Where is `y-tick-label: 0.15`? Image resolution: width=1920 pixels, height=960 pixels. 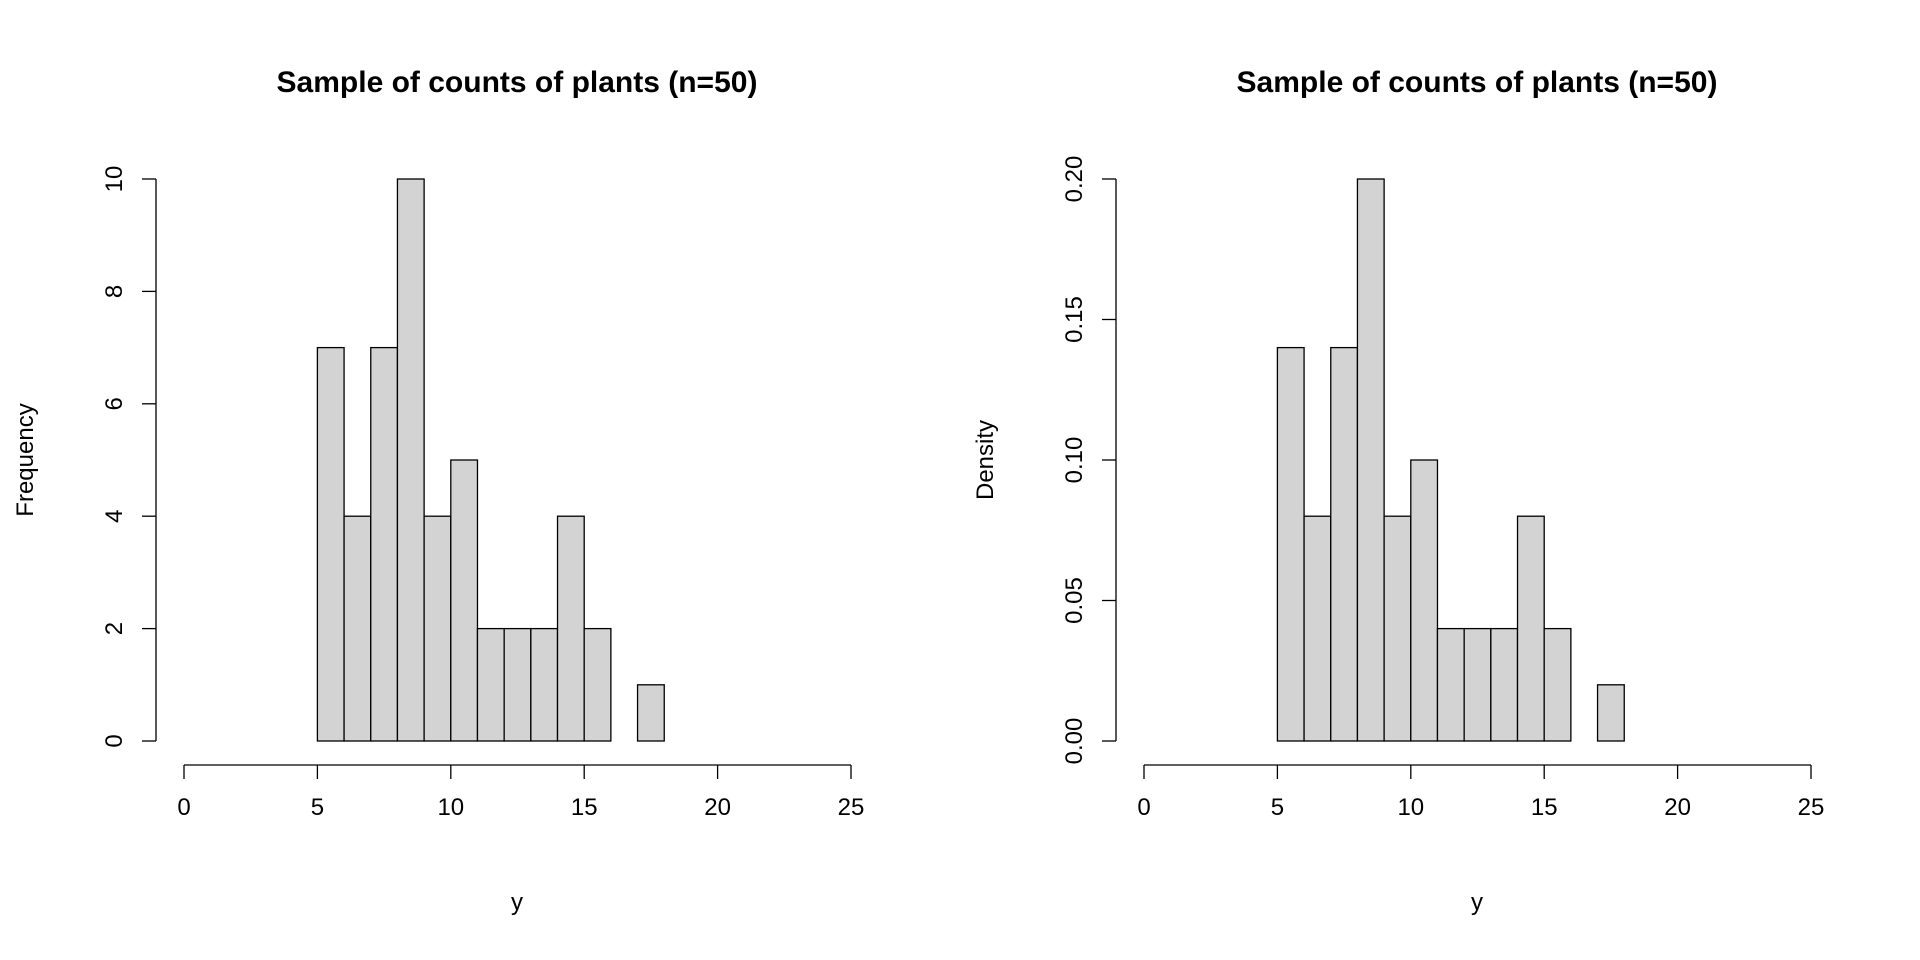
y-tick-label: 0.15 is located at coordinates (1074, 319).